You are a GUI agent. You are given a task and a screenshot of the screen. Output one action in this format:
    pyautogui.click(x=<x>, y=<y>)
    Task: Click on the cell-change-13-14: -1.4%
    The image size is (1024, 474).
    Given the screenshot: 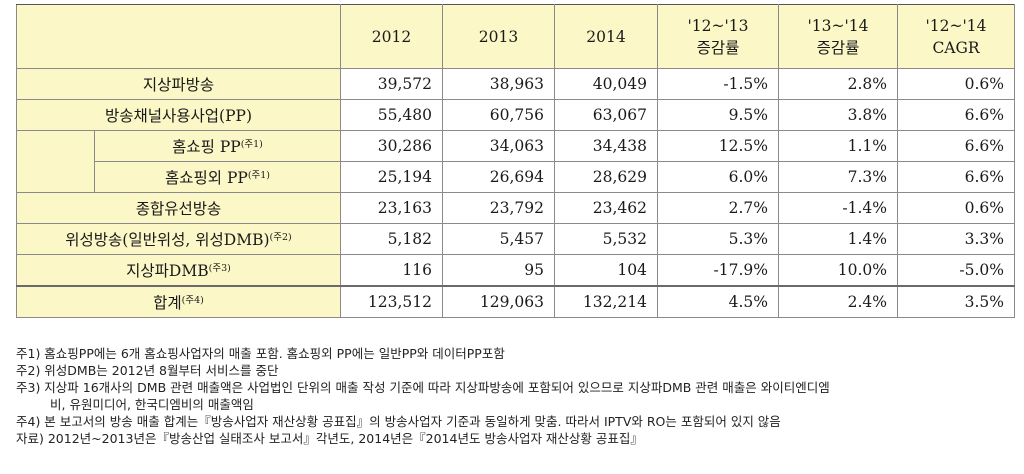 What is the action you would take?
    pyautogui.click(x=838, y=208)
    